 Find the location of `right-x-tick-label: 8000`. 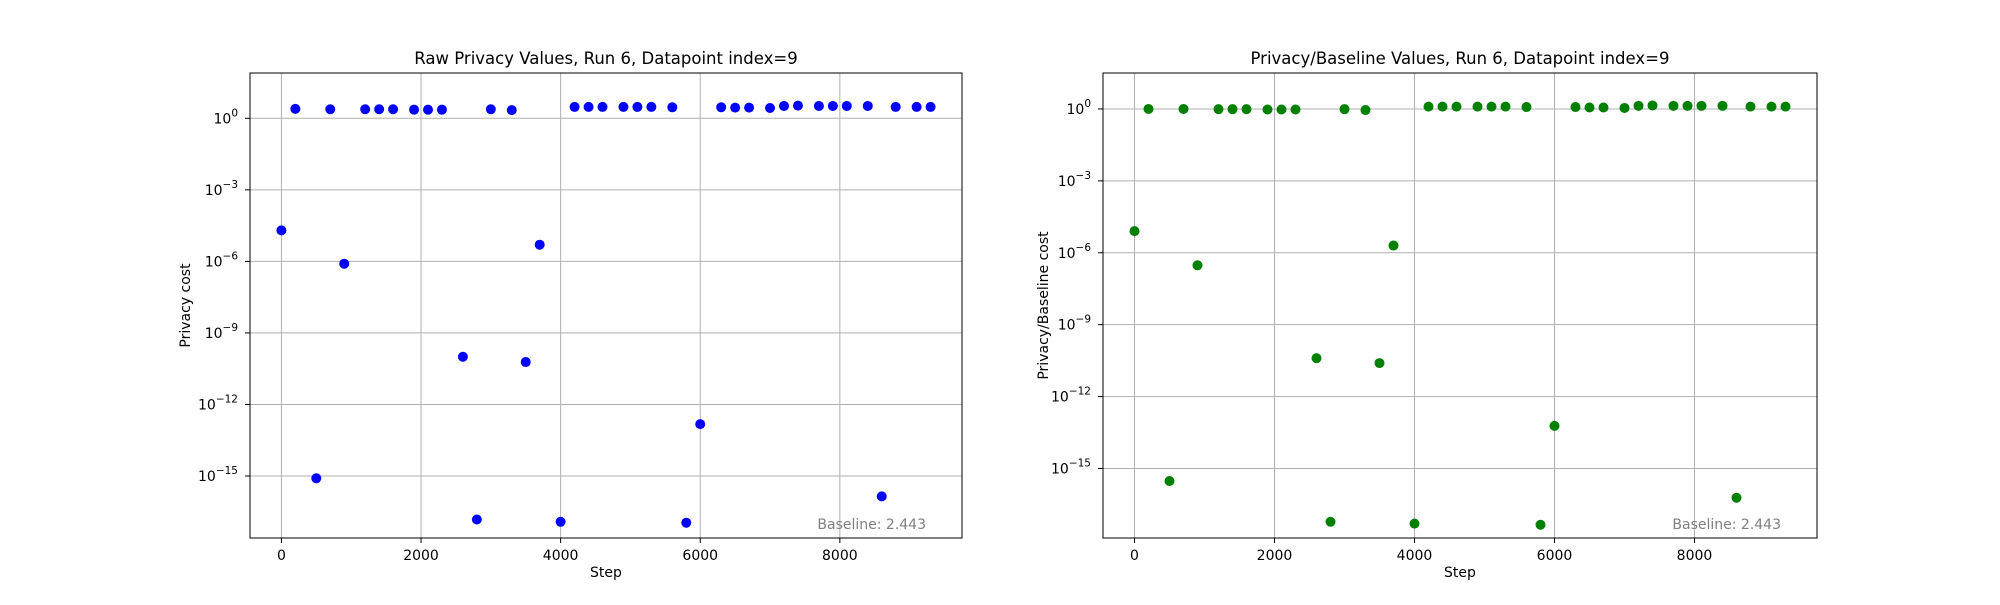

right-x-tick-label: 8000 is located at coordinates (1695, 556).